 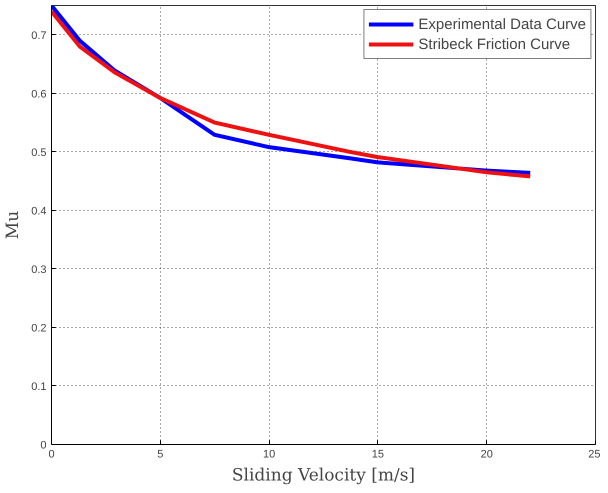 What do you see at coordinates (378, 454) in the screenshot?
I see `x-tick-label: 15` at bounding box center [378, 454].